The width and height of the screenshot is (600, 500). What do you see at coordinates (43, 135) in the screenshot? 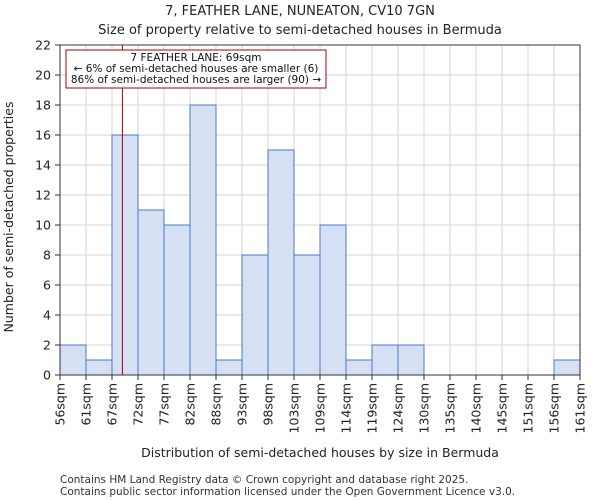
I see `y-tick-label: 16` at bounding box center [43, 135].